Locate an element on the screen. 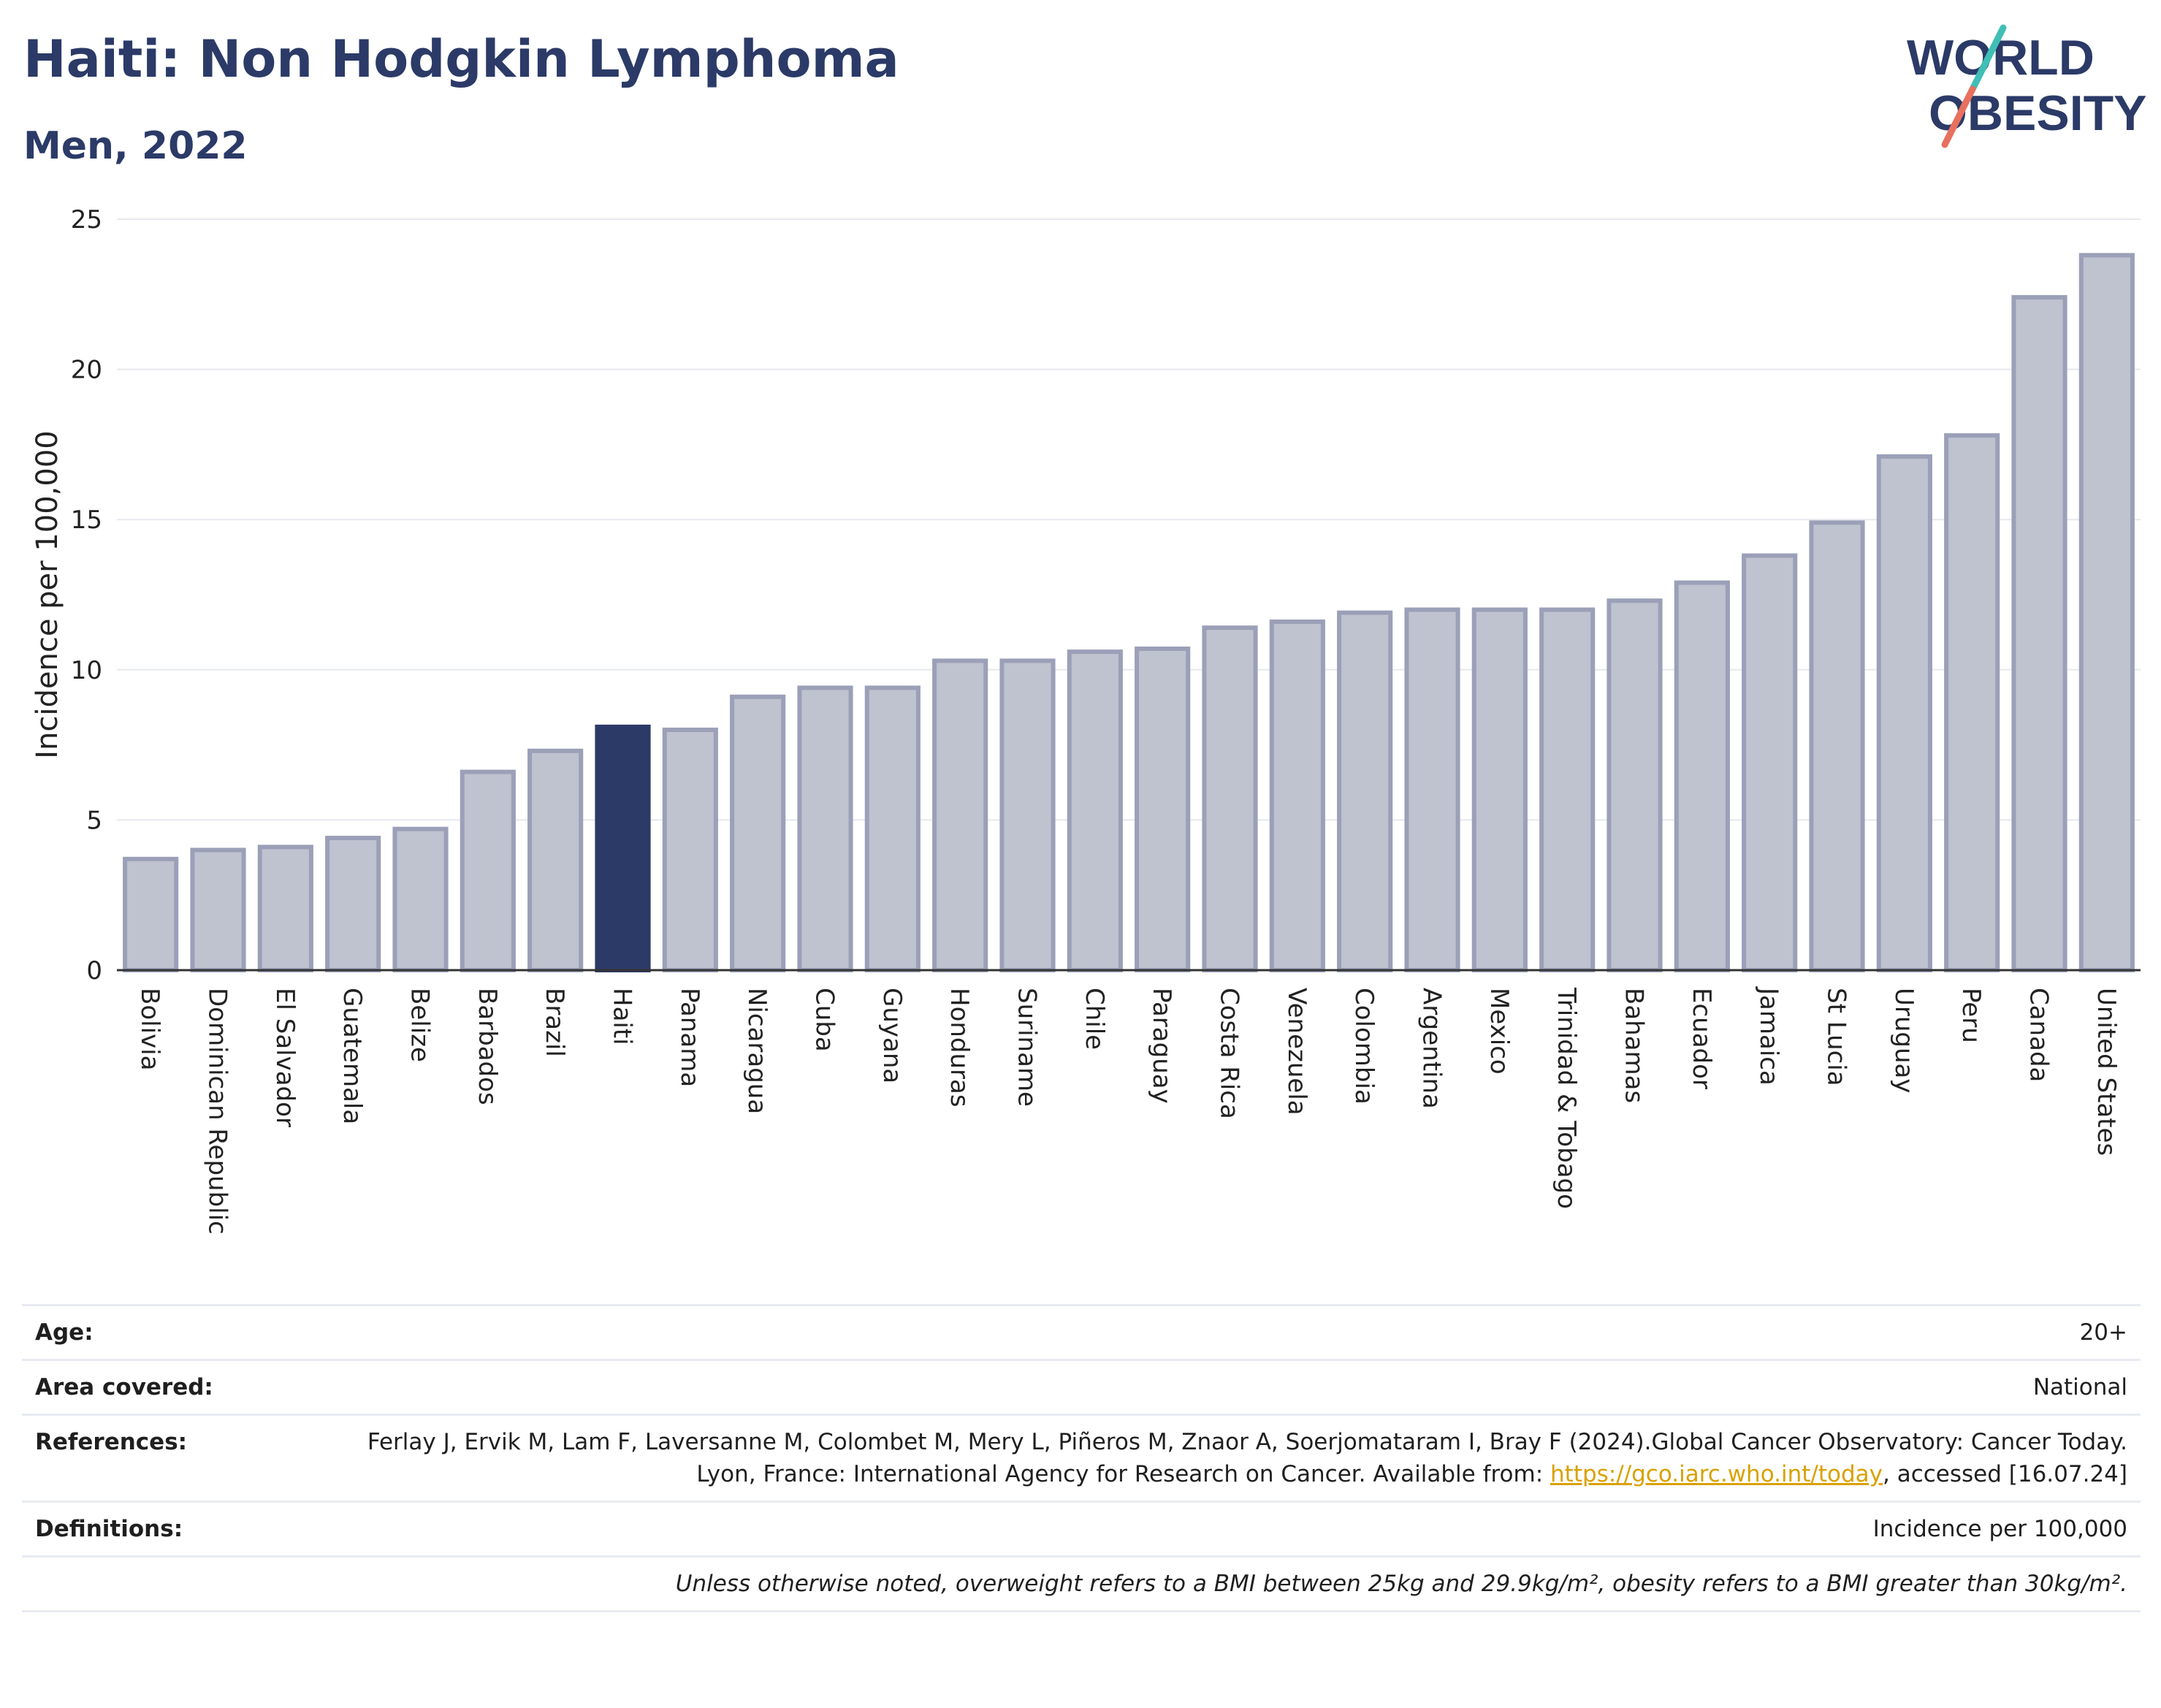 Image resolution: width=2161 pixels, height=1708 pixels. x-tick-label: Cuba is located at coordinates (825, 1020).